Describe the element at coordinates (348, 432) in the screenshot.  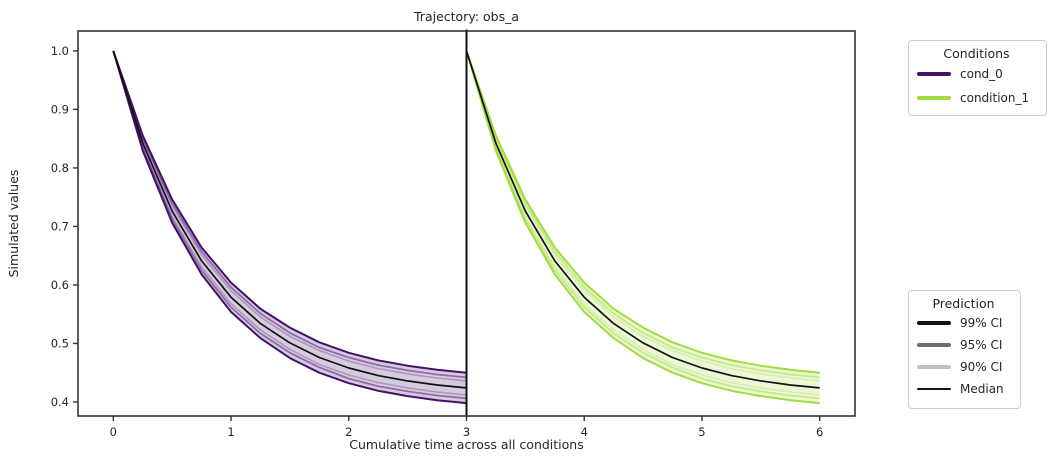
I see `x-tick-label: 2` at that location.